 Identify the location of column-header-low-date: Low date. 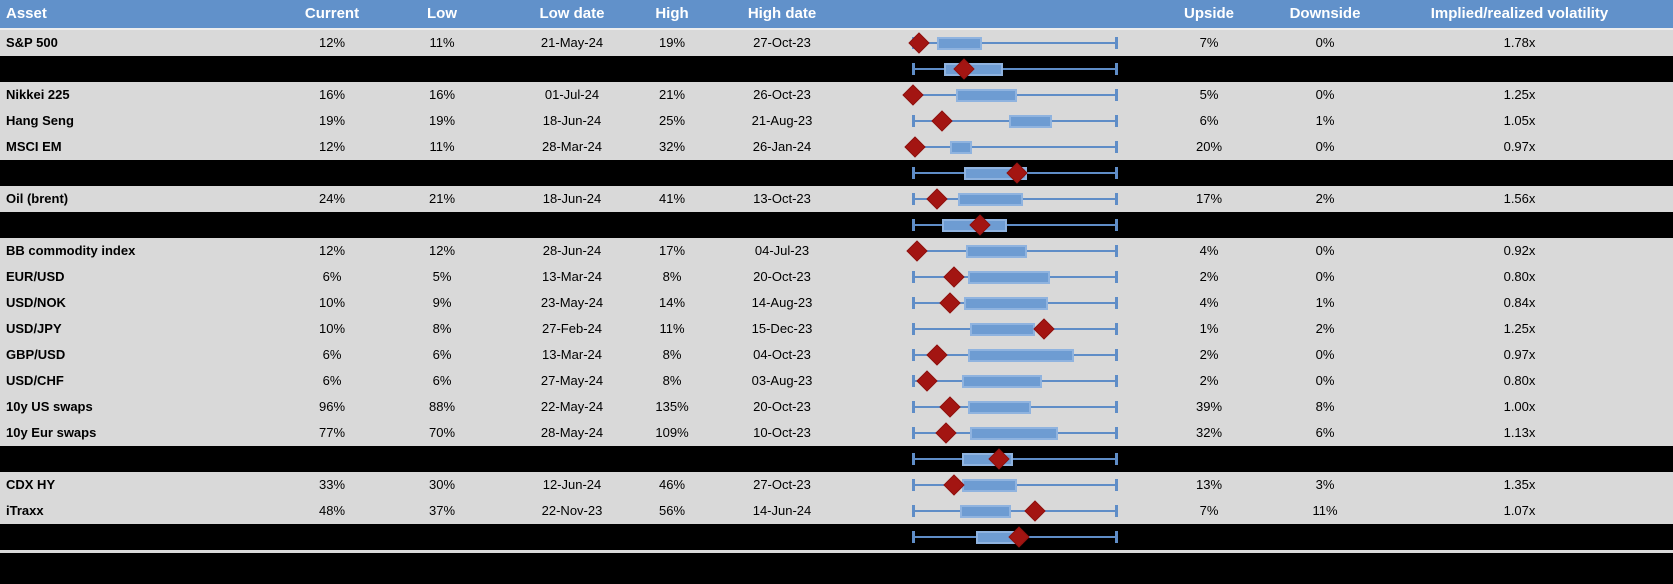
(572, 13).